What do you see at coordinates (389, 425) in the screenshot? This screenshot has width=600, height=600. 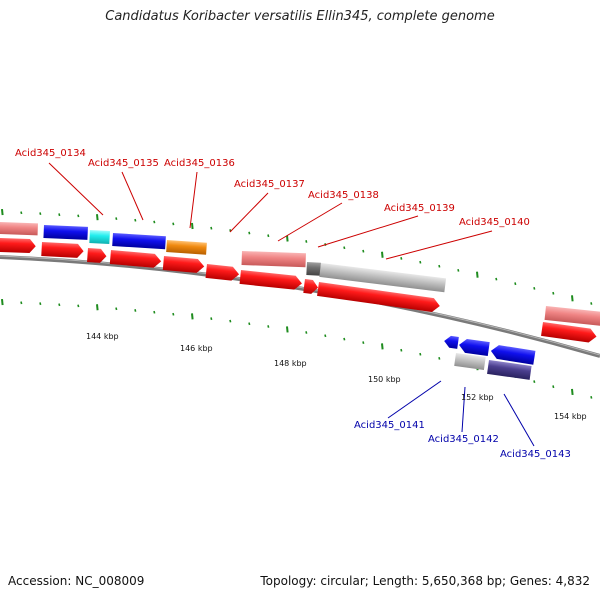 I see `gene-label-acid345-0141: Acid345_0141` at bounding box center [389, 425].